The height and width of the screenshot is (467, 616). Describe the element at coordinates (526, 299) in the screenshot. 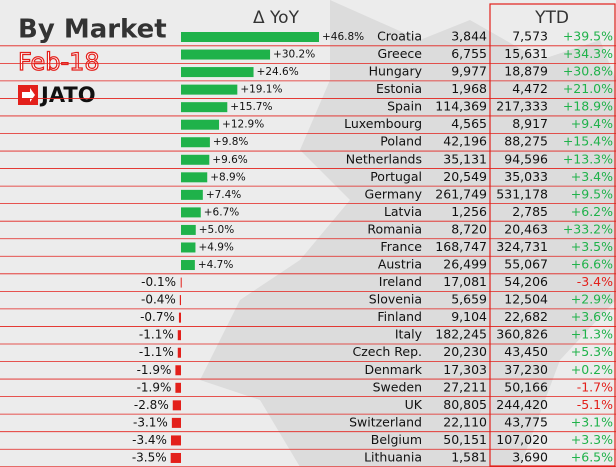

I see `ytd-volume: 12,504` at that location.